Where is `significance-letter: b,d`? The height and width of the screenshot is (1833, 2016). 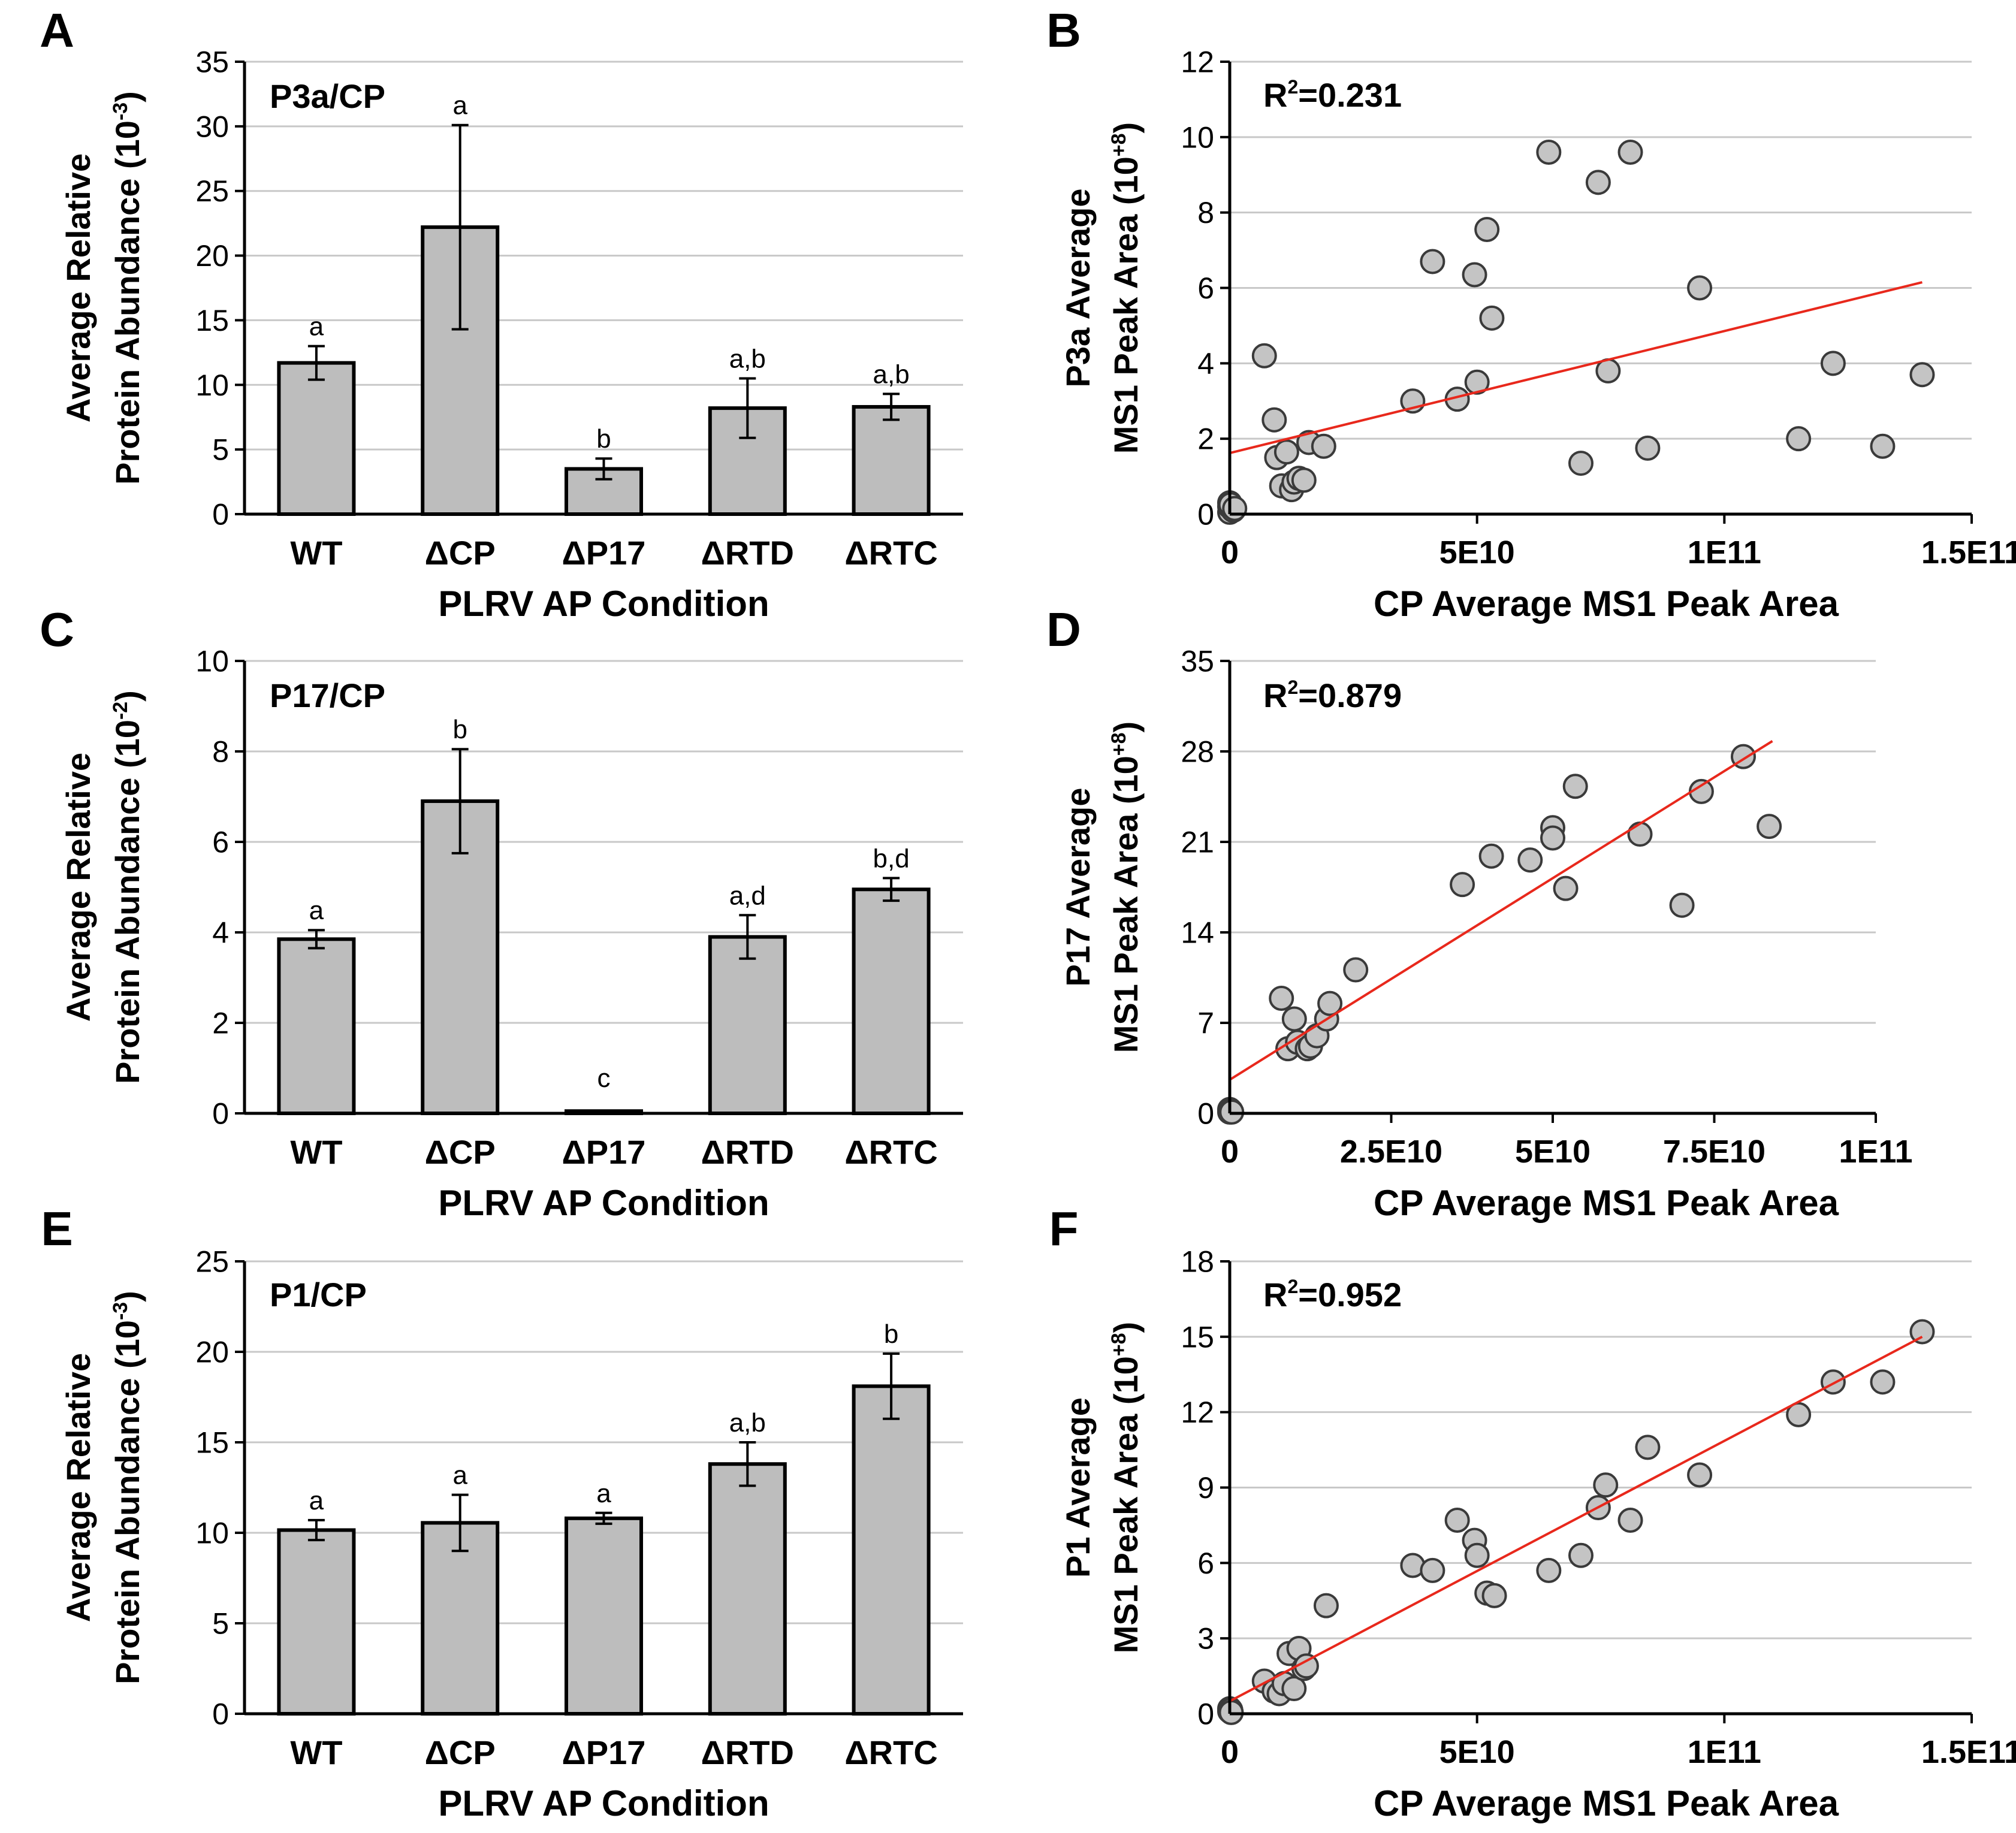 significance-letter: b,d is located at coordinates (891, 858).